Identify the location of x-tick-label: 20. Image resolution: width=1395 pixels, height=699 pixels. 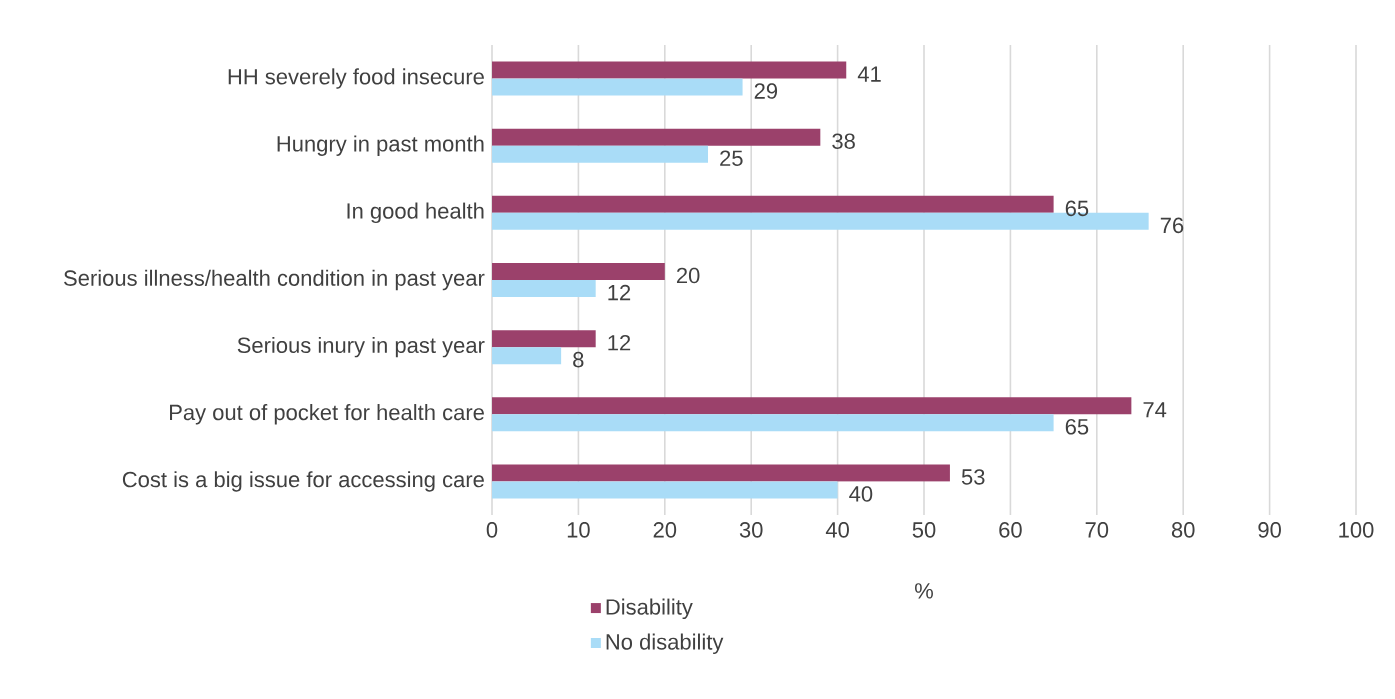
(665, 530).